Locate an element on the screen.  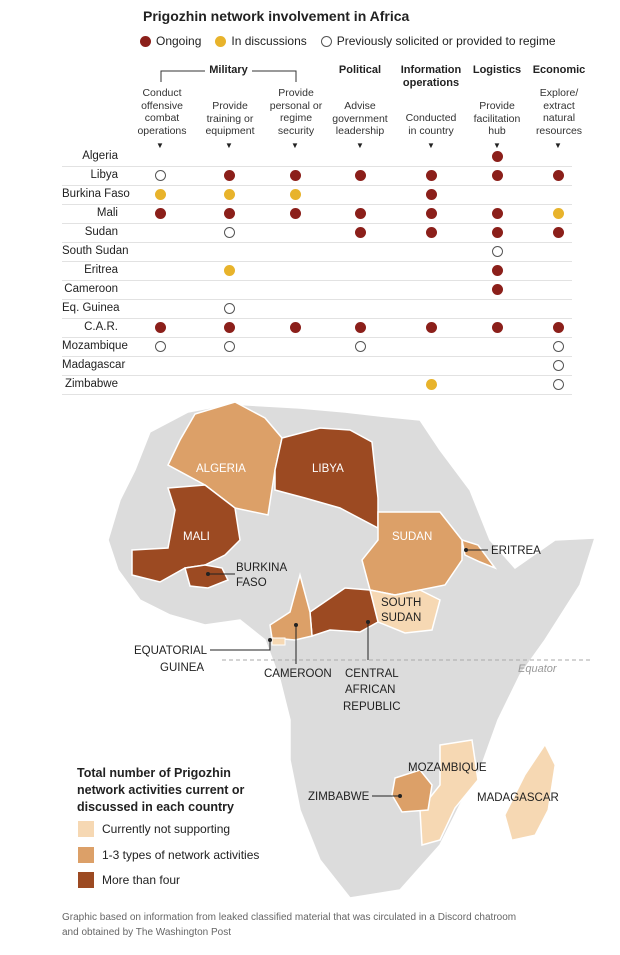
burkina-label-1: BURKINA is located at coordinates (261, 568).